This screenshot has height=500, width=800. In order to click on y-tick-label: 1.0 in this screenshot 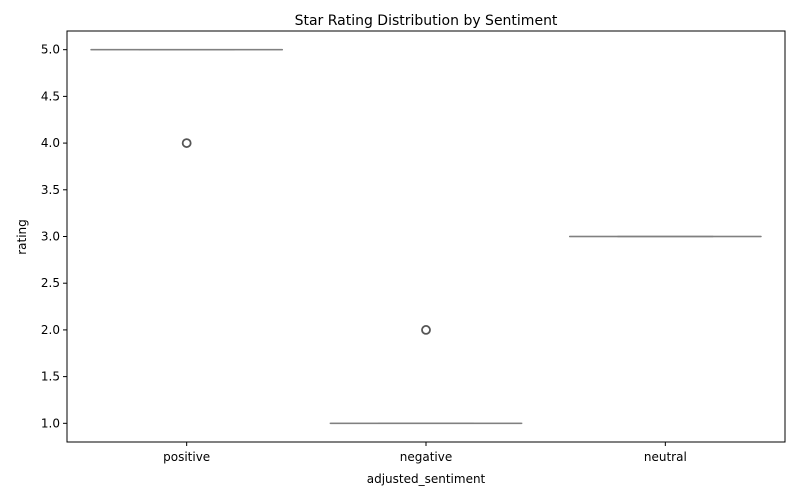, I will do `click(50, 423)`.